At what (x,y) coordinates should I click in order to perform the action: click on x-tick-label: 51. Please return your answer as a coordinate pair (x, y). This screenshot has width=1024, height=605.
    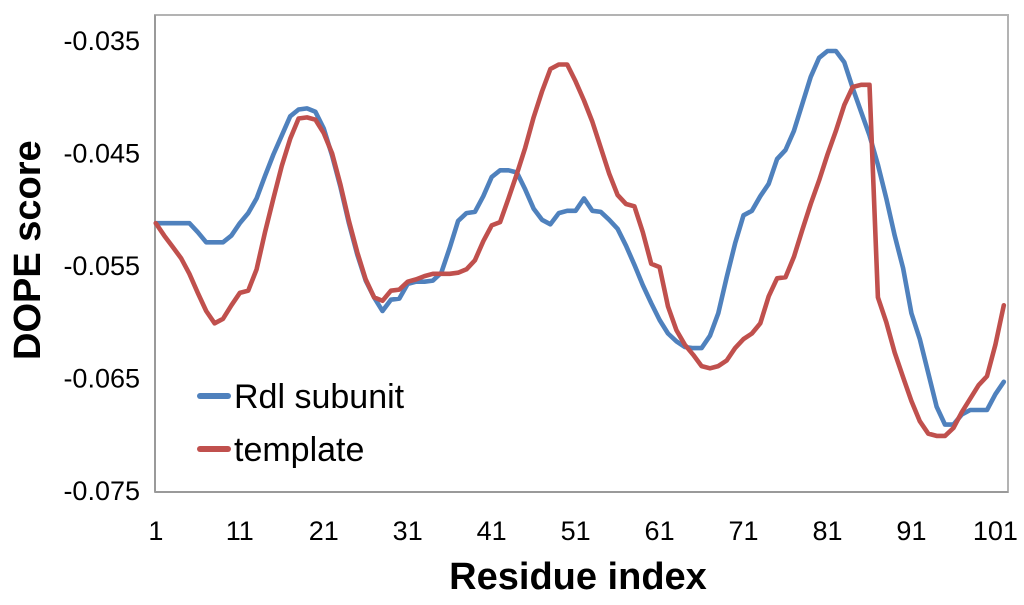
    Looking at the image, I should click on (576, 531).